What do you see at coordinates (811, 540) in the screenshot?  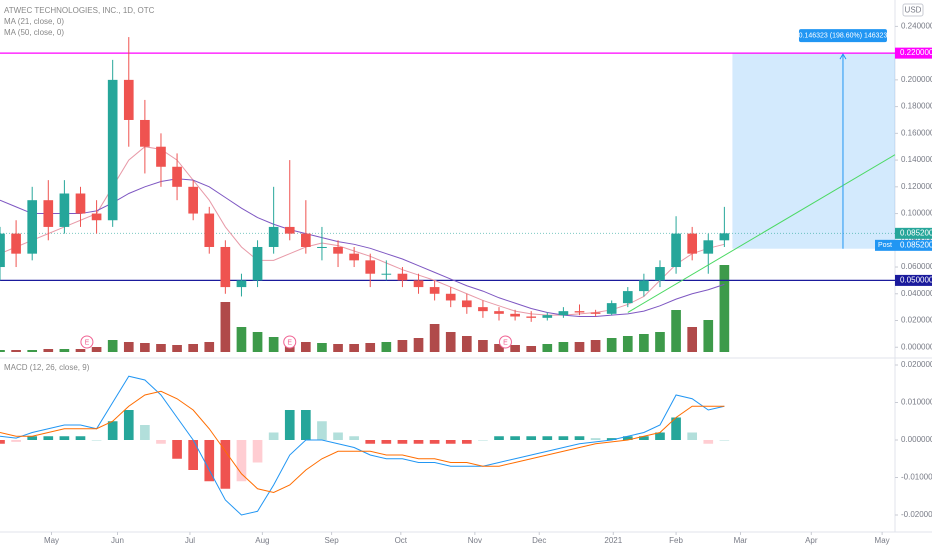 I see `x-tick-label: Apr` at bounding box center [811, 540].